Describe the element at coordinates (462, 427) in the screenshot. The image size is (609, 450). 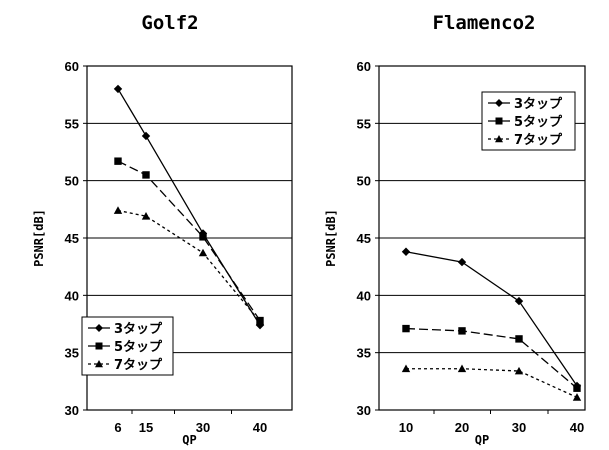
I see `x-tick-label: 20` at that location.